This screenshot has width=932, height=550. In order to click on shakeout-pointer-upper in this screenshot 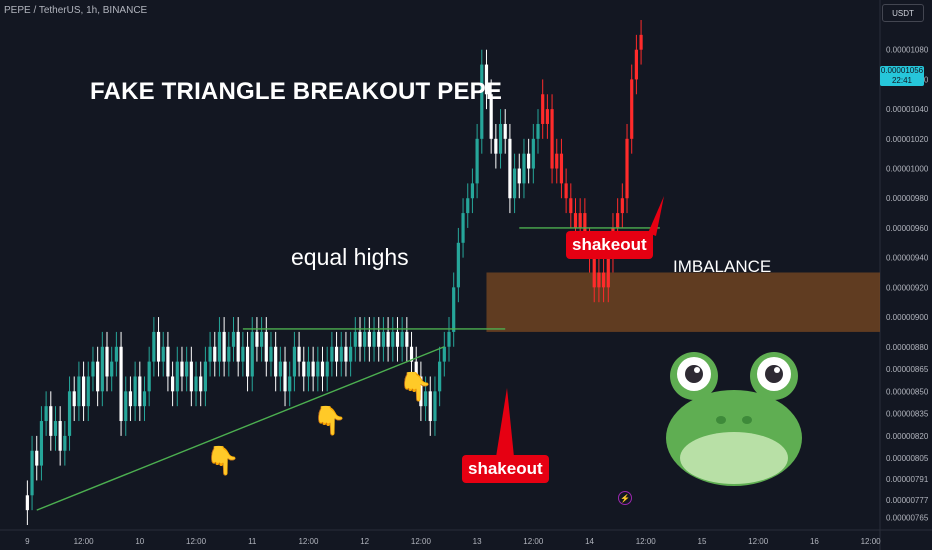, I will do `click(656, 216)`.